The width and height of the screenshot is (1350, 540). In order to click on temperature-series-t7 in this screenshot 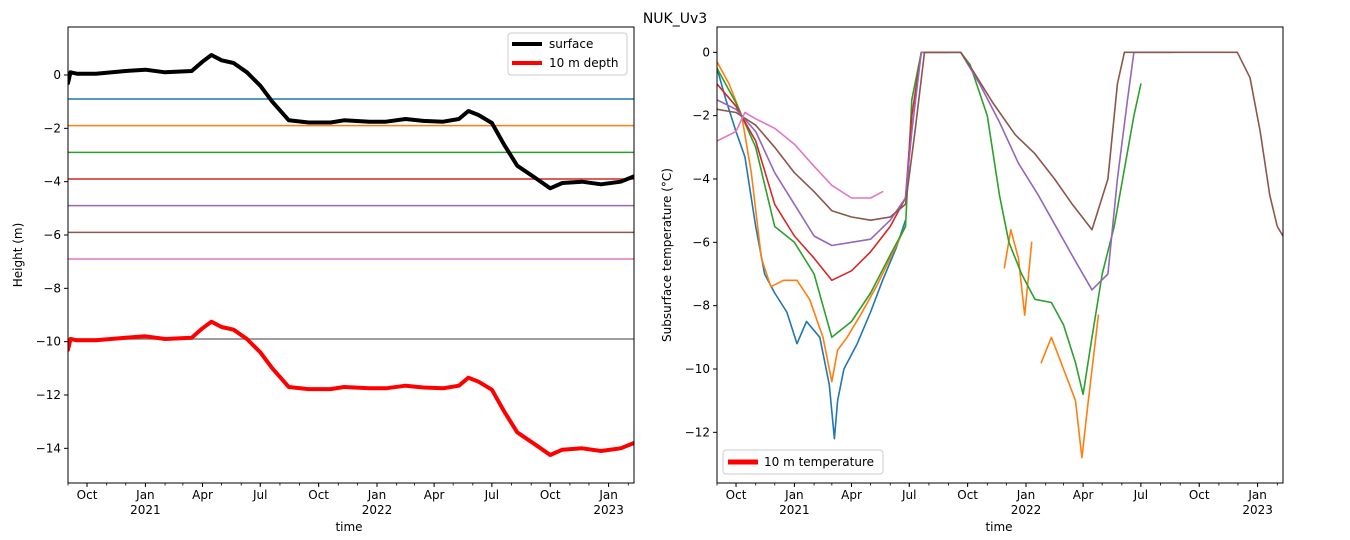, I will do `click(800, 155)`.